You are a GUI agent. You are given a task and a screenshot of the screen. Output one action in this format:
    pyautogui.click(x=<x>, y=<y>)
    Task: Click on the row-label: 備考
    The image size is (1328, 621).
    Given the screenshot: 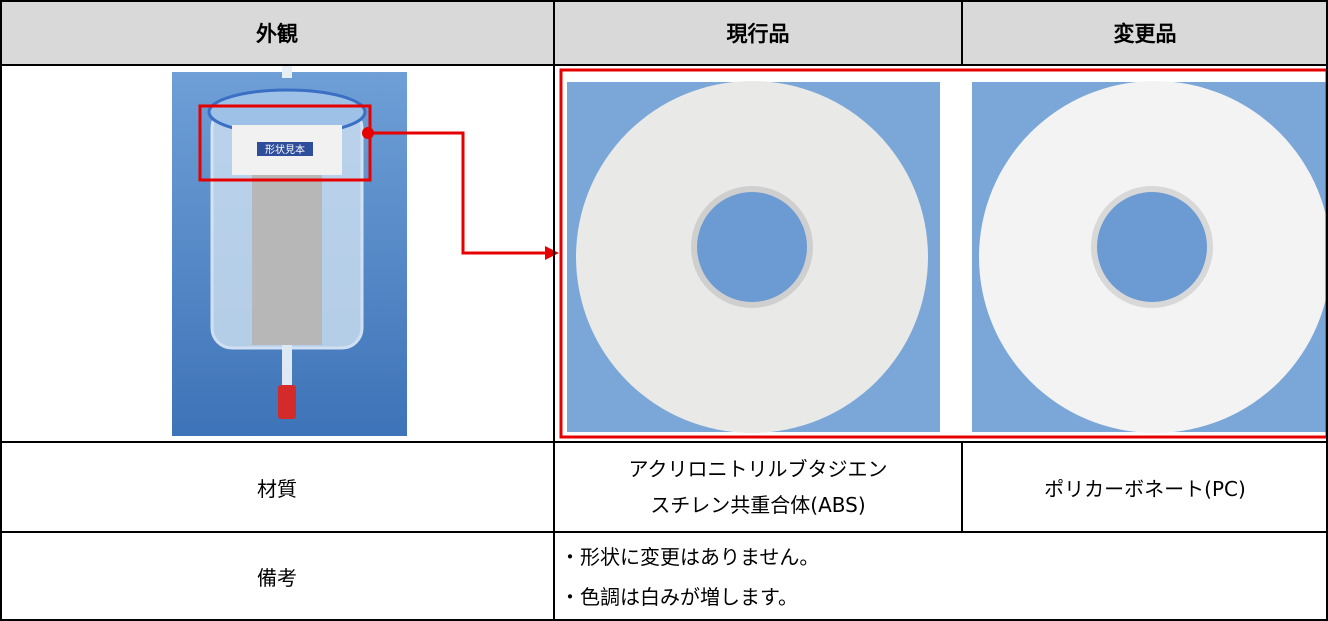 What is the action you would take?
    pyautogui.click(x=277, y=578)
    